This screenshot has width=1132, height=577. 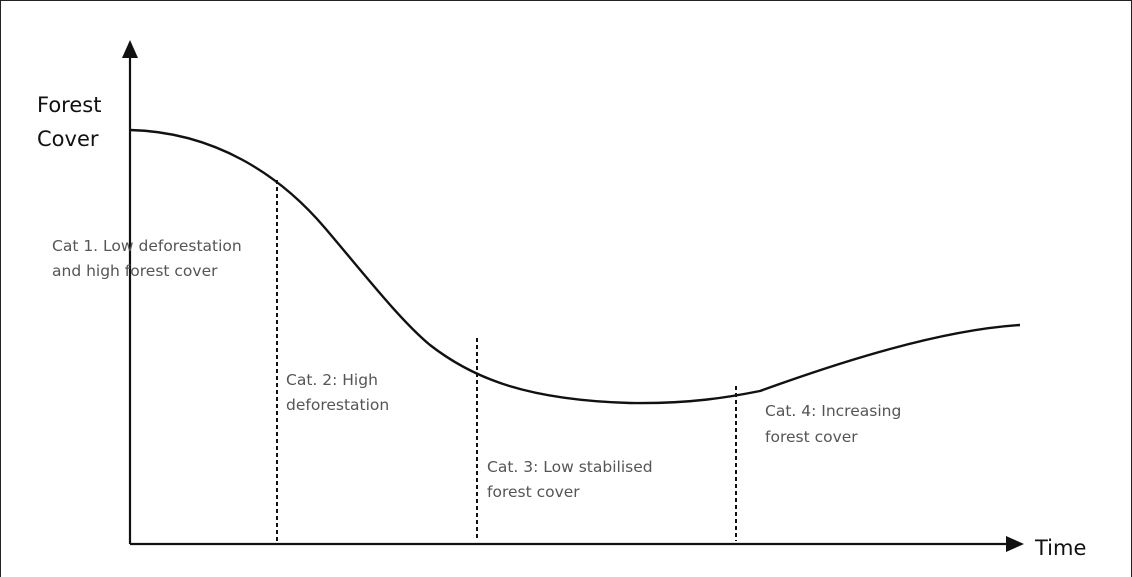 I want to click on category-4-label-line2: forest cover, so click(x=811, y=437).